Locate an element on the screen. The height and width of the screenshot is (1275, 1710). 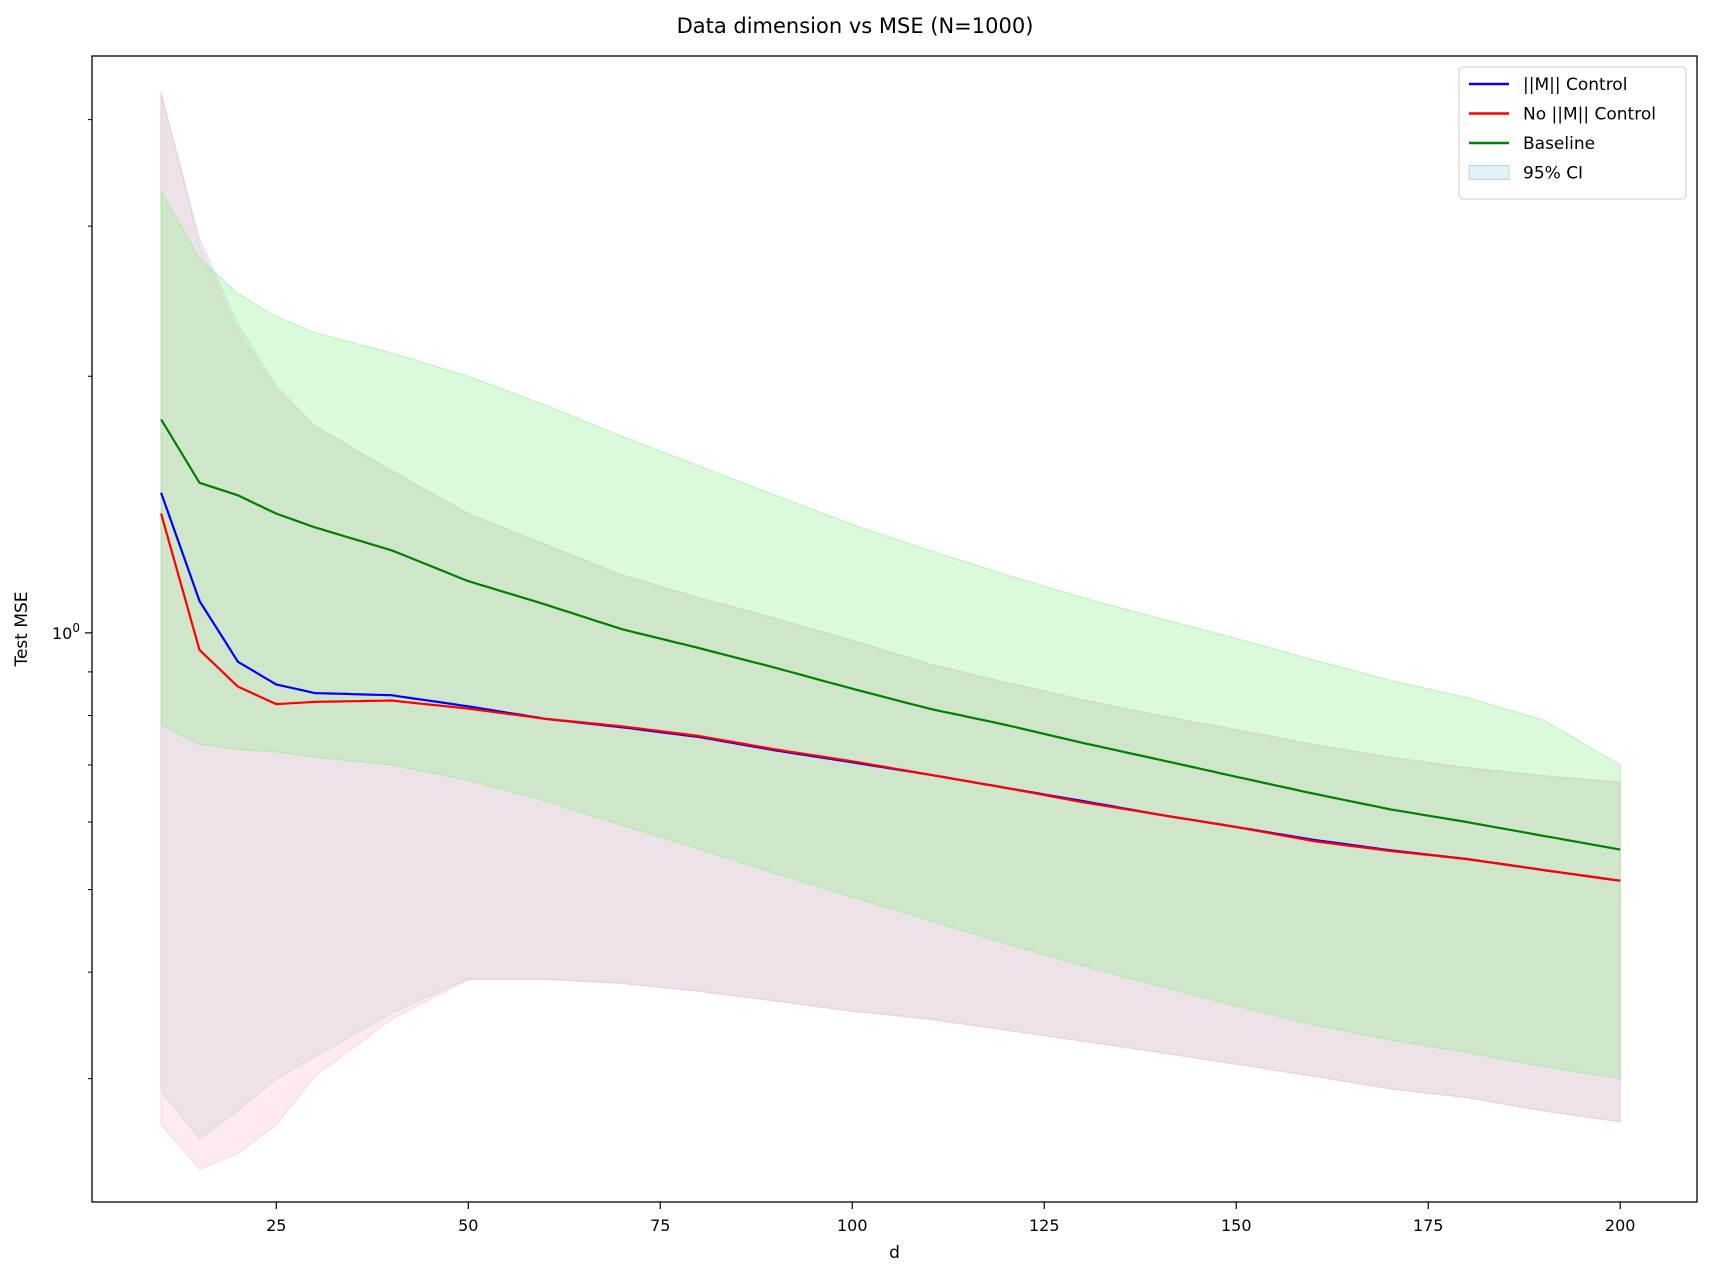
y-axis-label: Test MSE is located at coordinates (22, 629).